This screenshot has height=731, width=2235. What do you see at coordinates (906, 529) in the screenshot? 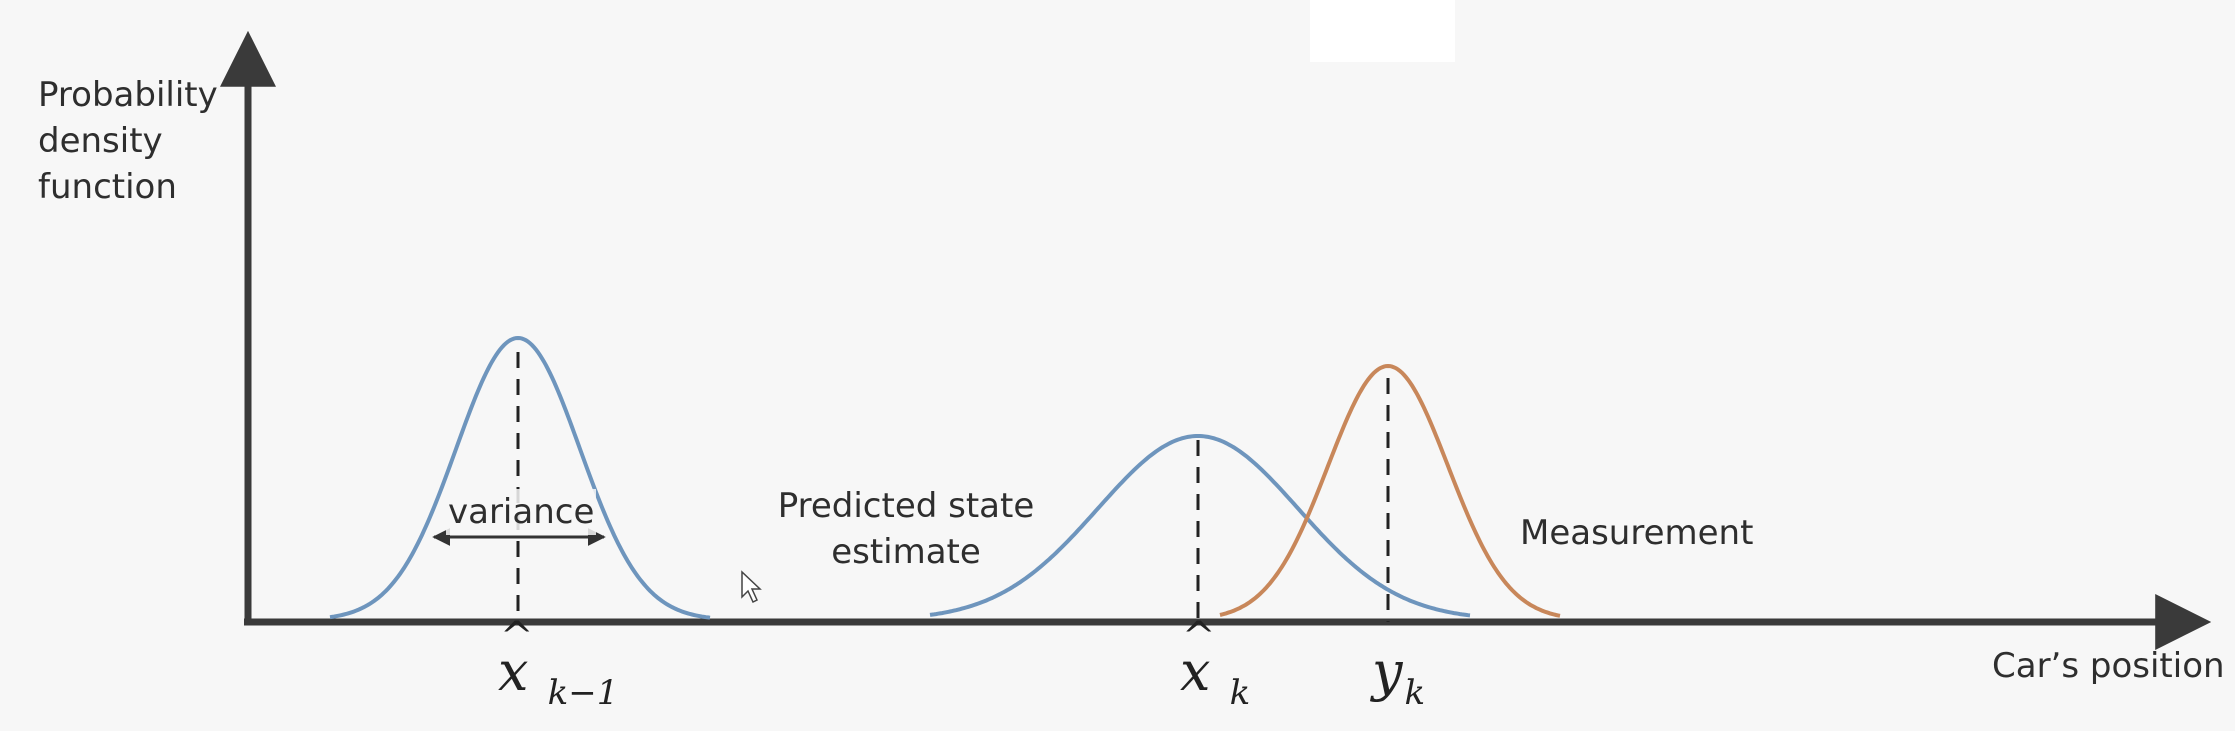
I see `predicted-state-label: Predicted state estimate` at bounding box center [906, 529].